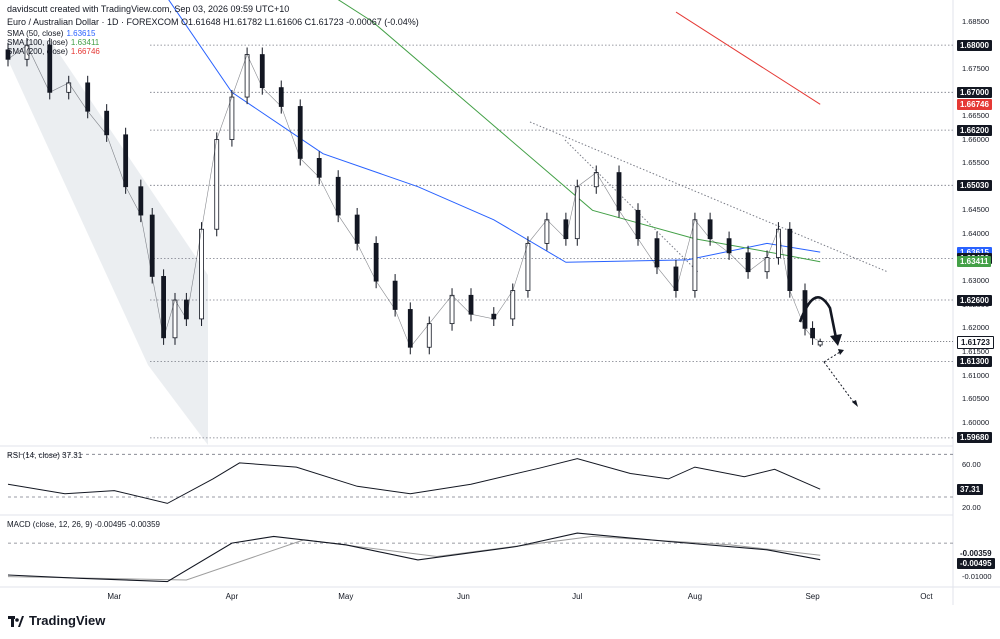 This screenshot has width=1000, height=639. Describe the element at coordinates (16, 621) in the screenshot. I see `tradingview-logo-icon` at that location.